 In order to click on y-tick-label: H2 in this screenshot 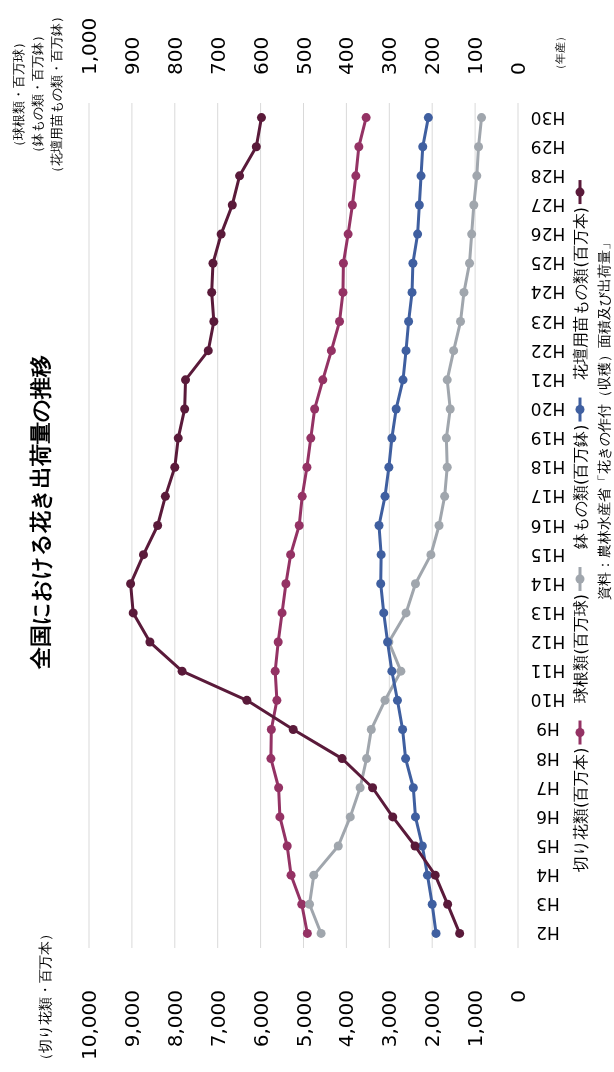, I will do `click(548, 933)`.